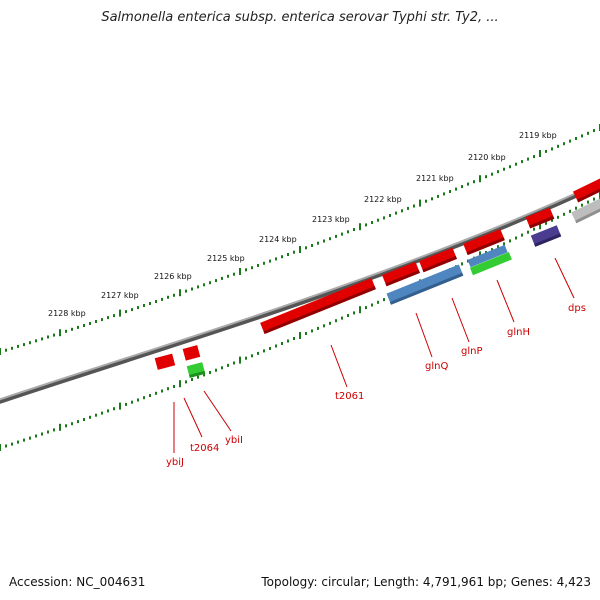 This screenshot has height=600, width=600. Describe the element at coordinates (226, 258) in the screenshot. I see `tick-label: 2125 kbp` at that location.